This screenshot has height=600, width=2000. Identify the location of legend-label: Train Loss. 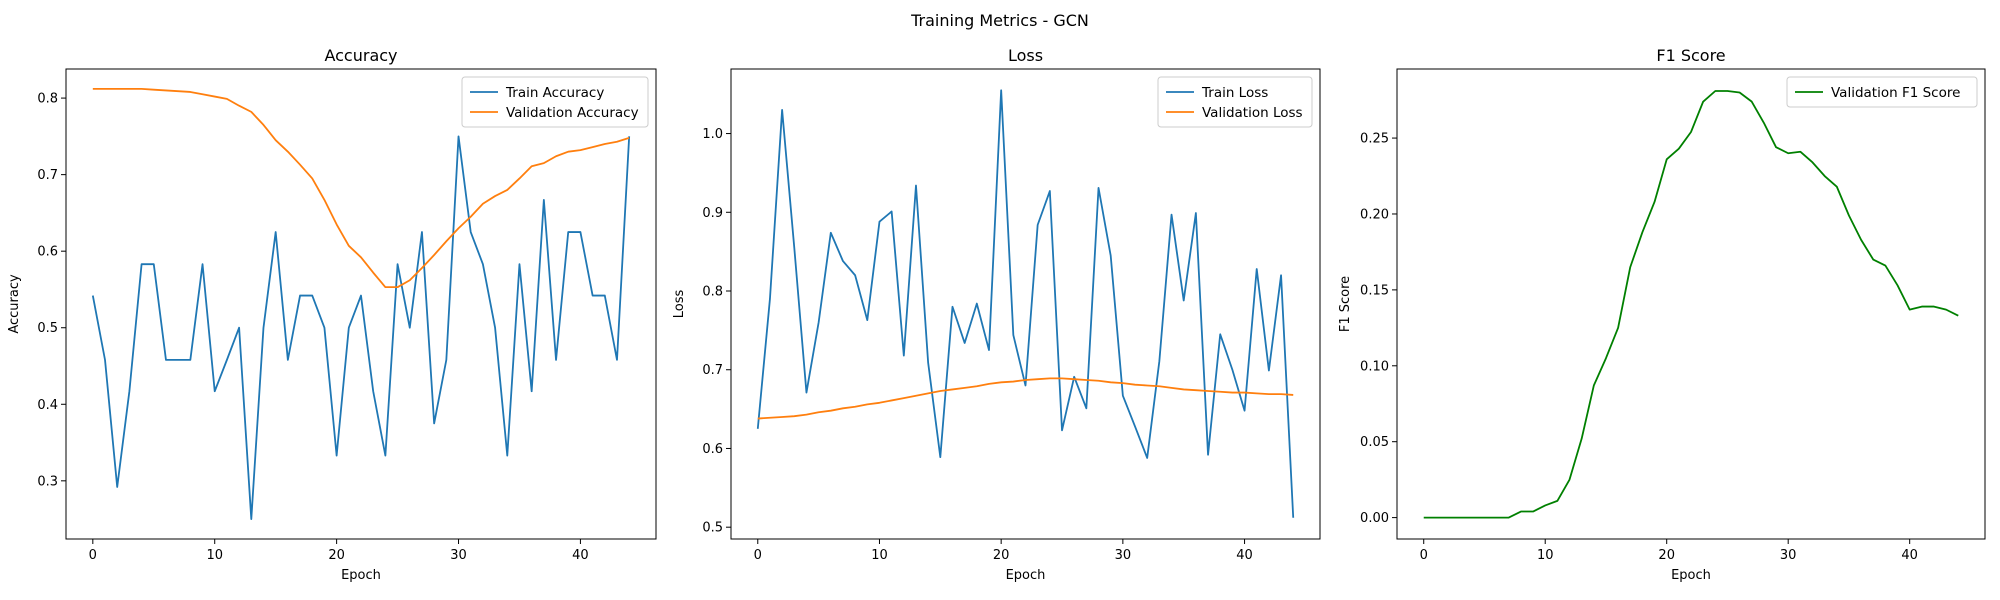
(1234, 93).